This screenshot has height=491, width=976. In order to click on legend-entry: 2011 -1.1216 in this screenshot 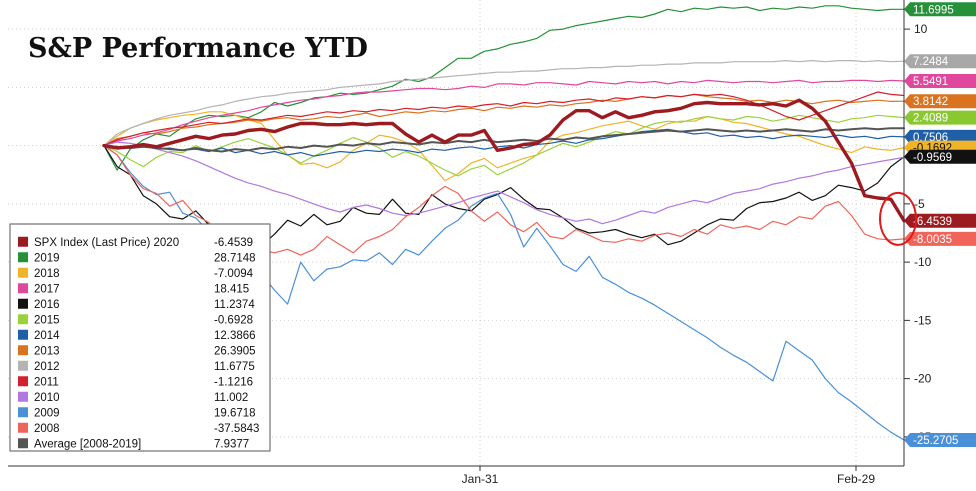, I will do `click(135, 382)`.